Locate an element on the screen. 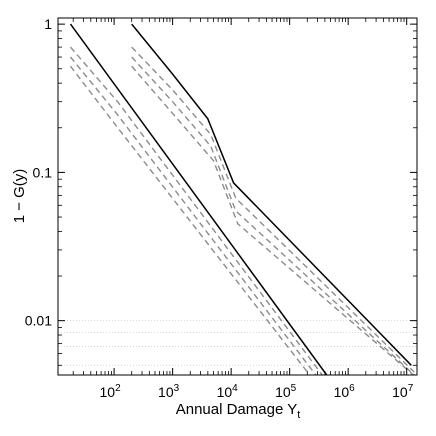 This screenshot has width=436, height=436. x-tick-label-2: 10⁴ is located at coordinates (228, 391).